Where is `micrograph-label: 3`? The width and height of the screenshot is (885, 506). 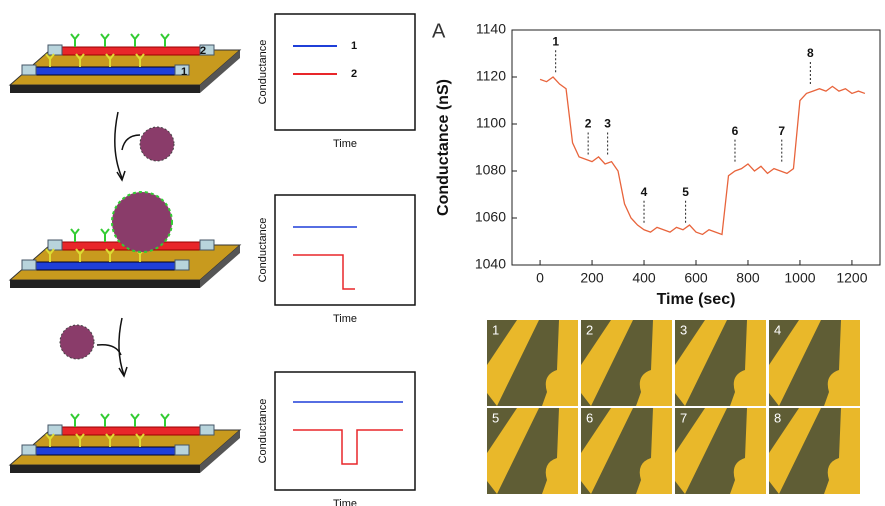 micrograph-label: 3 is located at coordinates (683, 329).